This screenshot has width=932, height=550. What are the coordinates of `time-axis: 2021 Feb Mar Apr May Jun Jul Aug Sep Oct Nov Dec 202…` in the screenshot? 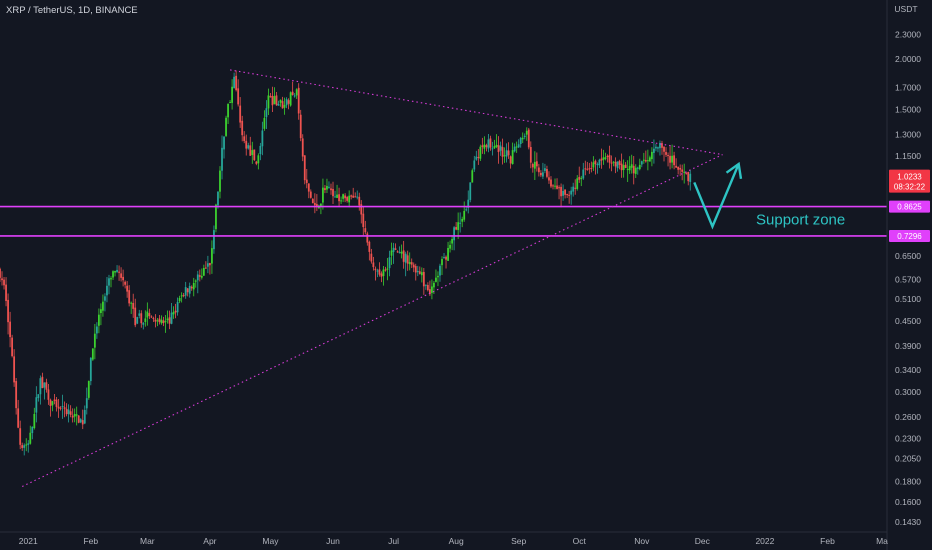 It's located at (453, 541).